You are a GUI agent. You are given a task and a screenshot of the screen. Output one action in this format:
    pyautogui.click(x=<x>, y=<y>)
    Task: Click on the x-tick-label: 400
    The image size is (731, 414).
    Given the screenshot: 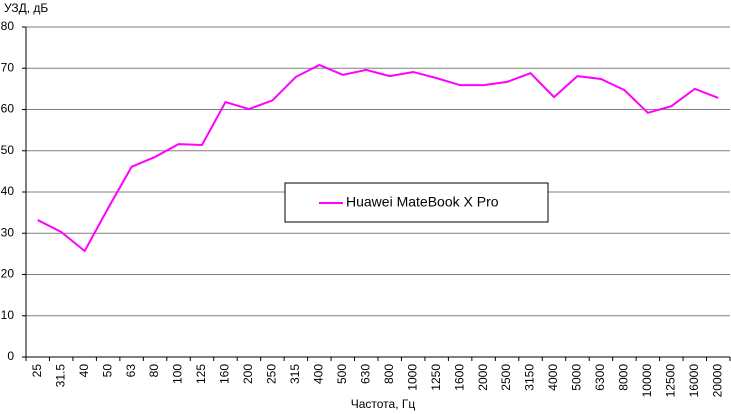 What is the action you would take?
    pyautogui.click(x=319, y=374)
    